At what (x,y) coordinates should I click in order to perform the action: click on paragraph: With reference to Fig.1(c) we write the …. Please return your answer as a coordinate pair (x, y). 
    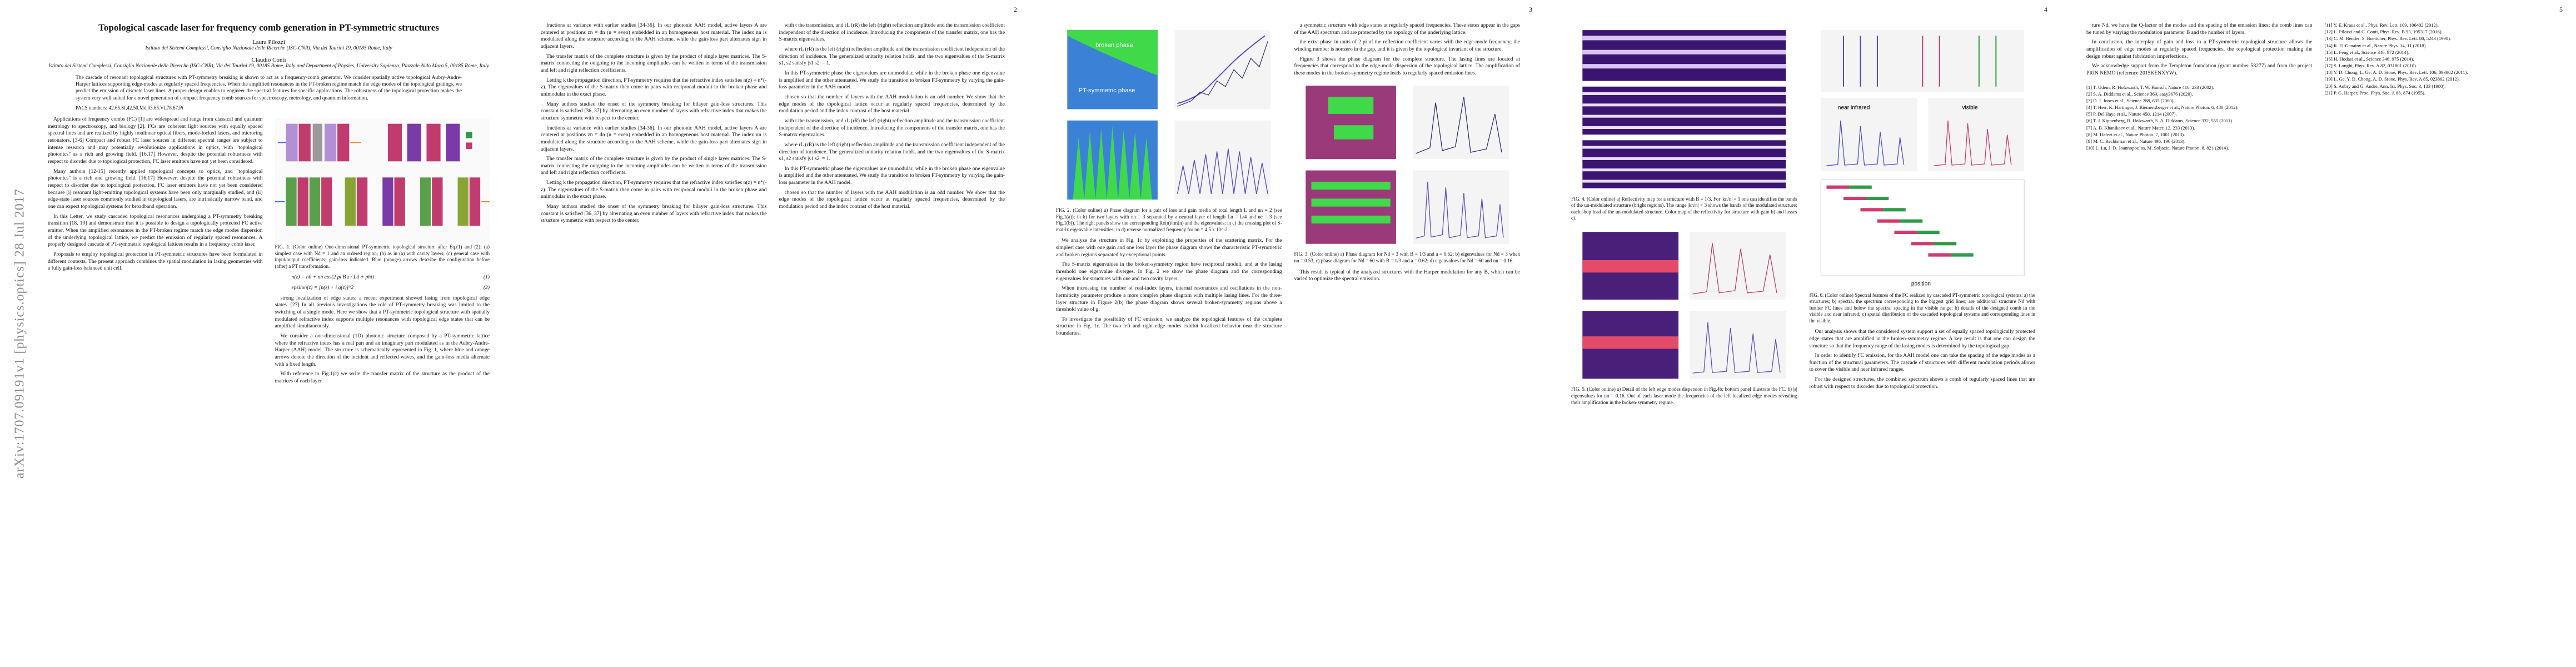
    Looking at the image, I should click on (382, 377).